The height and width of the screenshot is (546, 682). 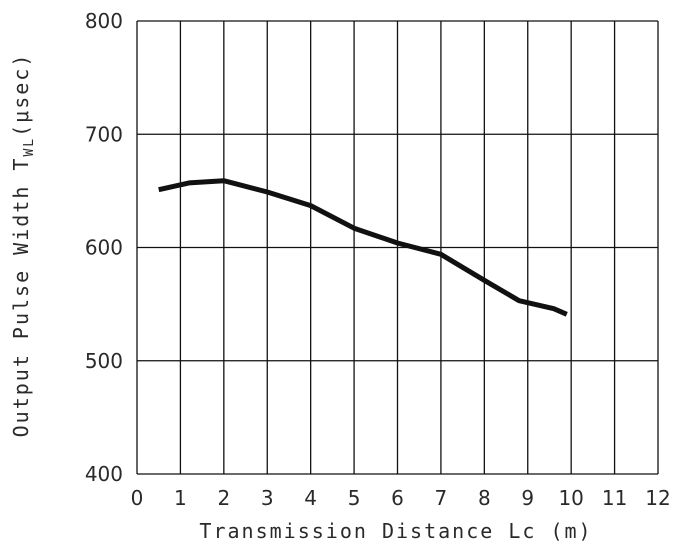 What do you see at coordinates (104, 21) in the screenshot?
I see `y-tick-label: 800` at bounding box center [104, 21].